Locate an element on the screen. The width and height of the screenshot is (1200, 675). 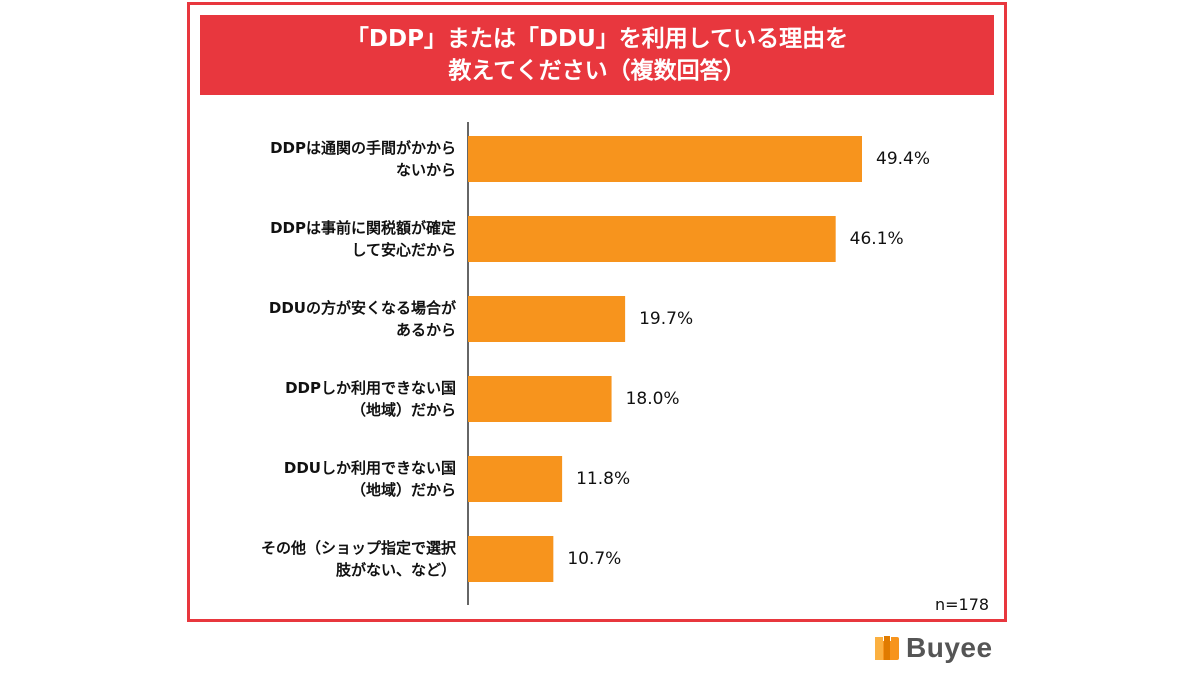
value-label-4: 18.0% is located at coordinates (652, 399).